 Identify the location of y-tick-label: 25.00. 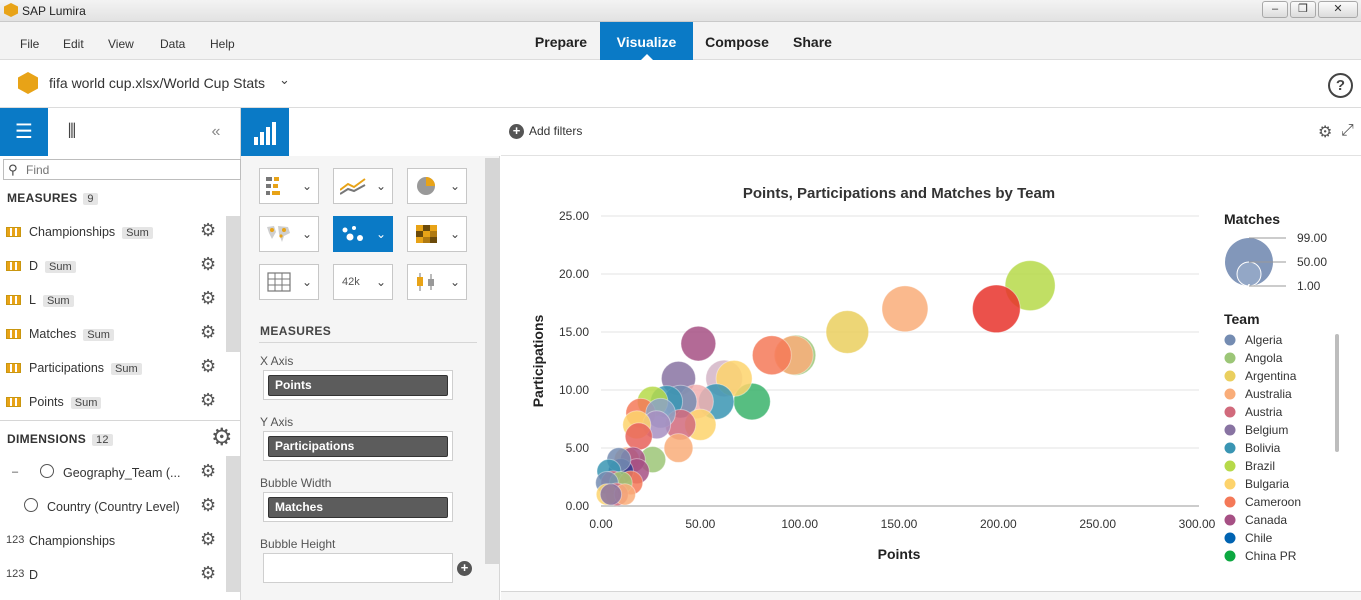
(574, 216).